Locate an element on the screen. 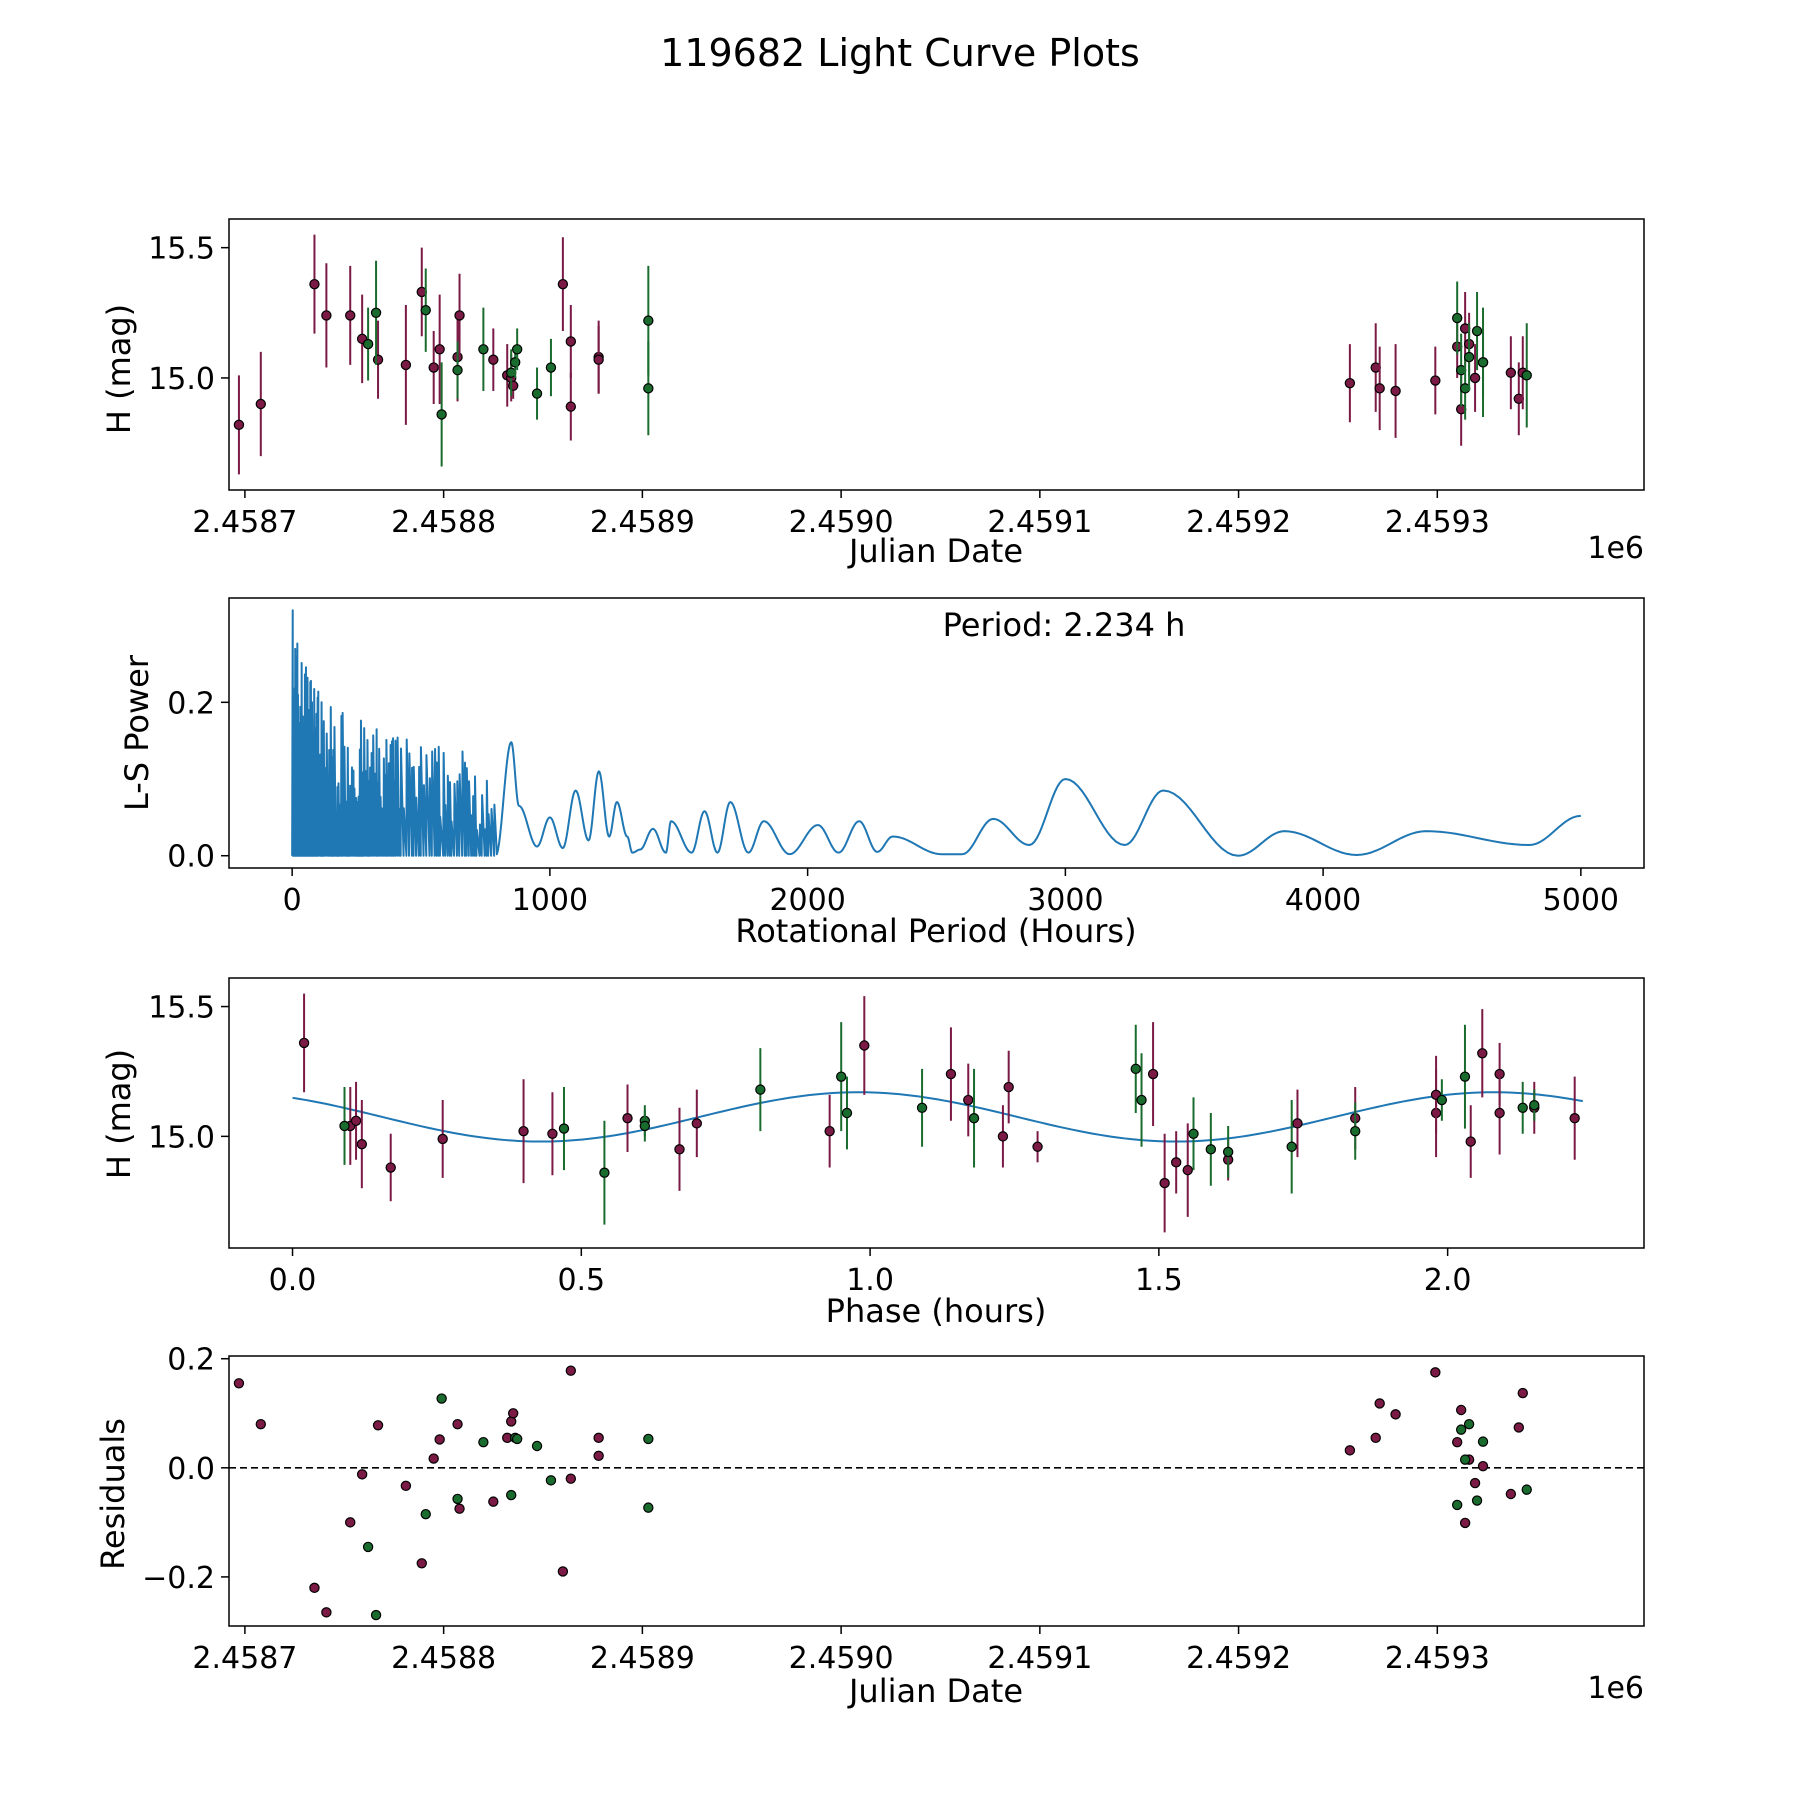 The height and width of the screenshot is (1800, 1800). residuals-offset-label: 1e6 is located at coordinates (1615, 1688).